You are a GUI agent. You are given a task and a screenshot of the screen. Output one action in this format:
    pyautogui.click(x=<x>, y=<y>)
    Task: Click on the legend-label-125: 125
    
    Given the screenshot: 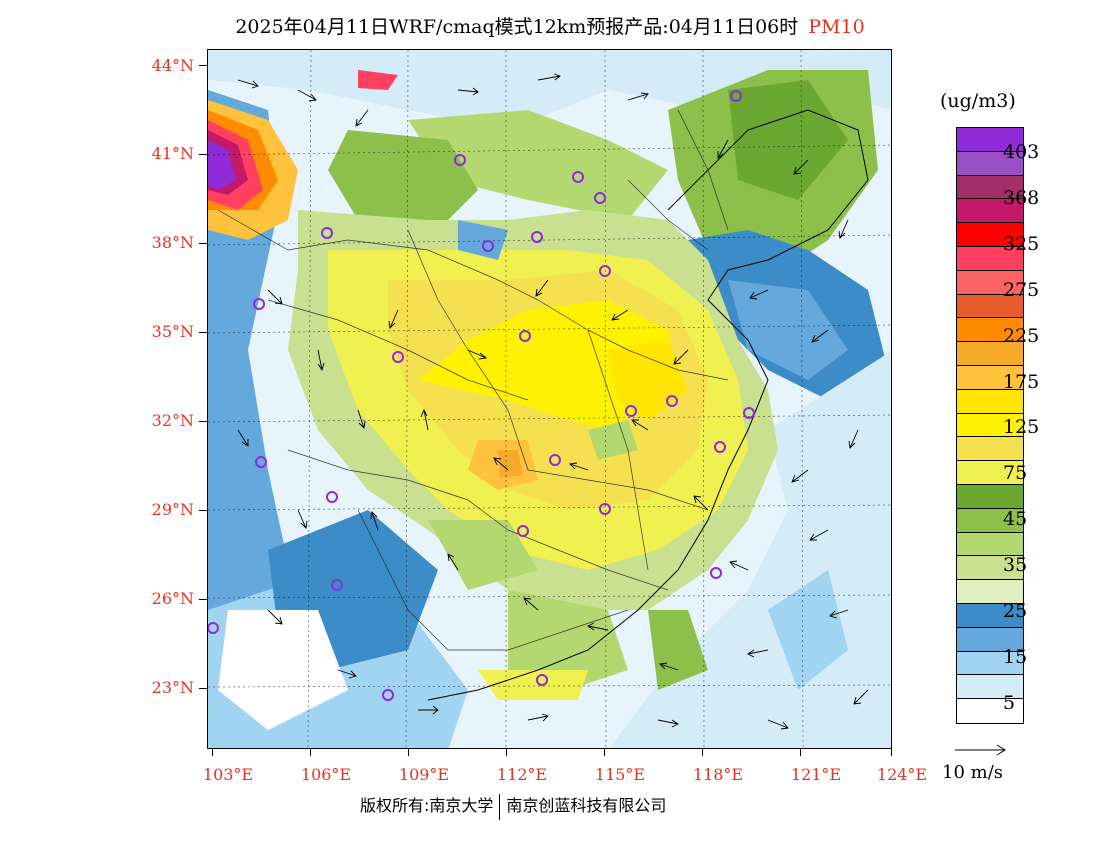 What is the action you would take?
    pyautogui.click(x=1021, y=427)
    